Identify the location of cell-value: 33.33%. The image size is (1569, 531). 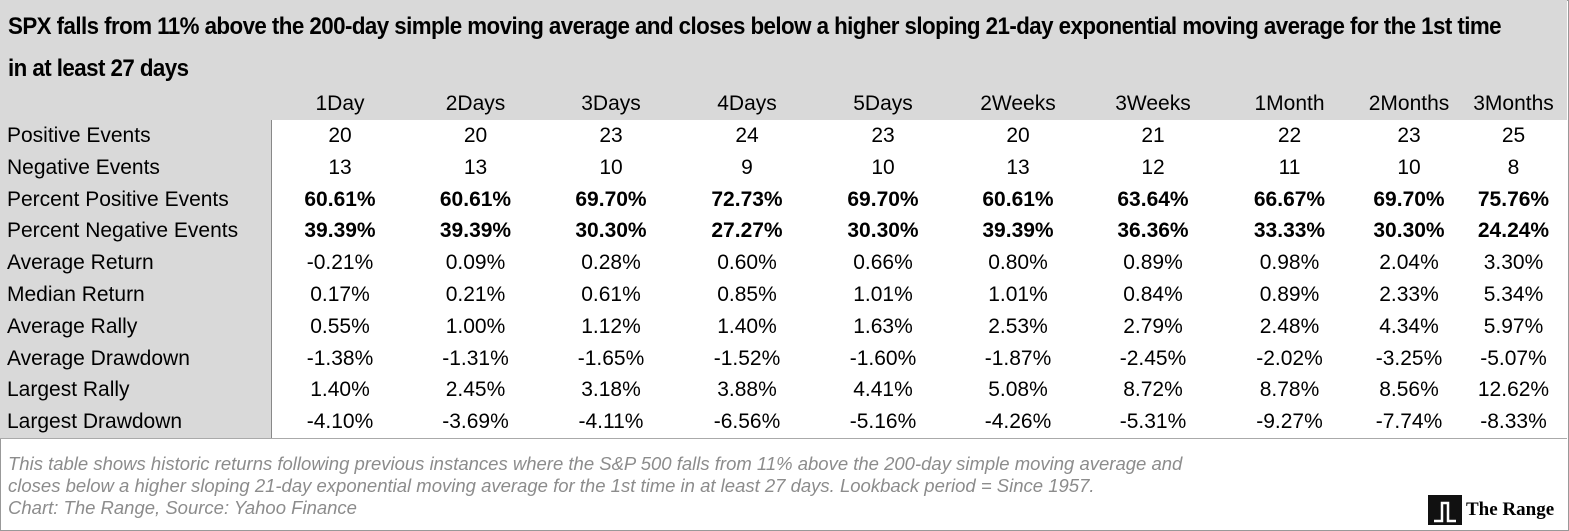
(1289, 231).